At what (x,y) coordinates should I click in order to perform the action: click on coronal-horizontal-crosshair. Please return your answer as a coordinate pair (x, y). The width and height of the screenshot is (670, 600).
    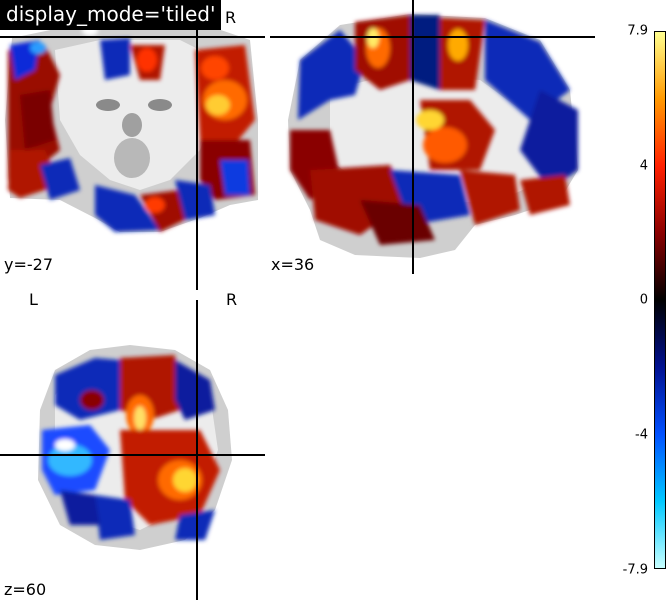
    Looking at the image, I should click on (132, 37).